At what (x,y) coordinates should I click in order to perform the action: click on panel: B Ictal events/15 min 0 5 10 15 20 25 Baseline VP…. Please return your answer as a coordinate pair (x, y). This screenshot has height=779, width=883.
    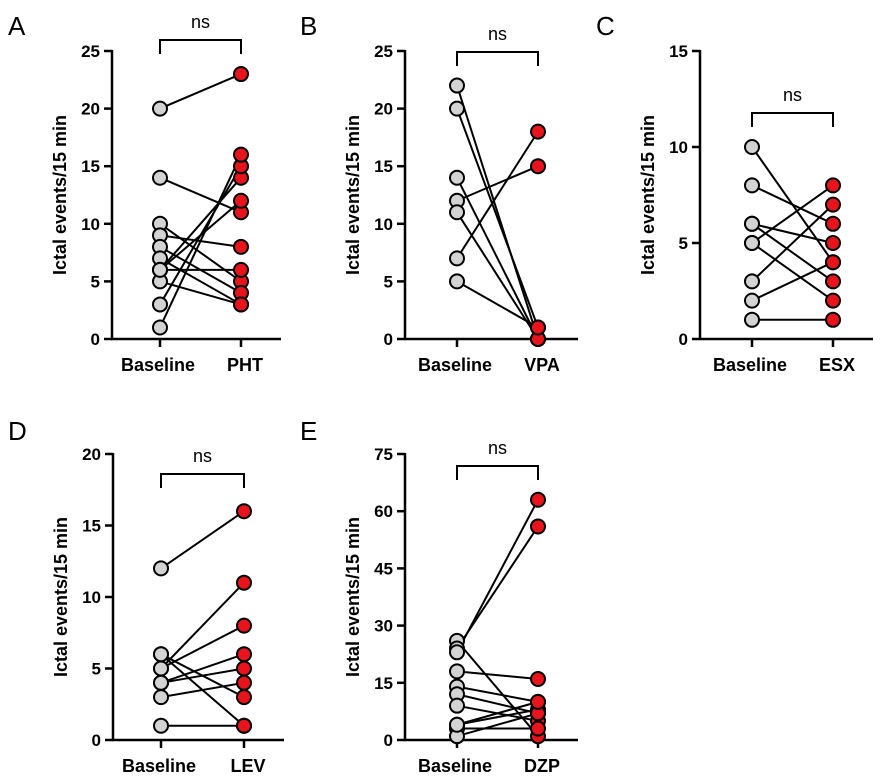
    Looking at the image, I should click on (439, 193).